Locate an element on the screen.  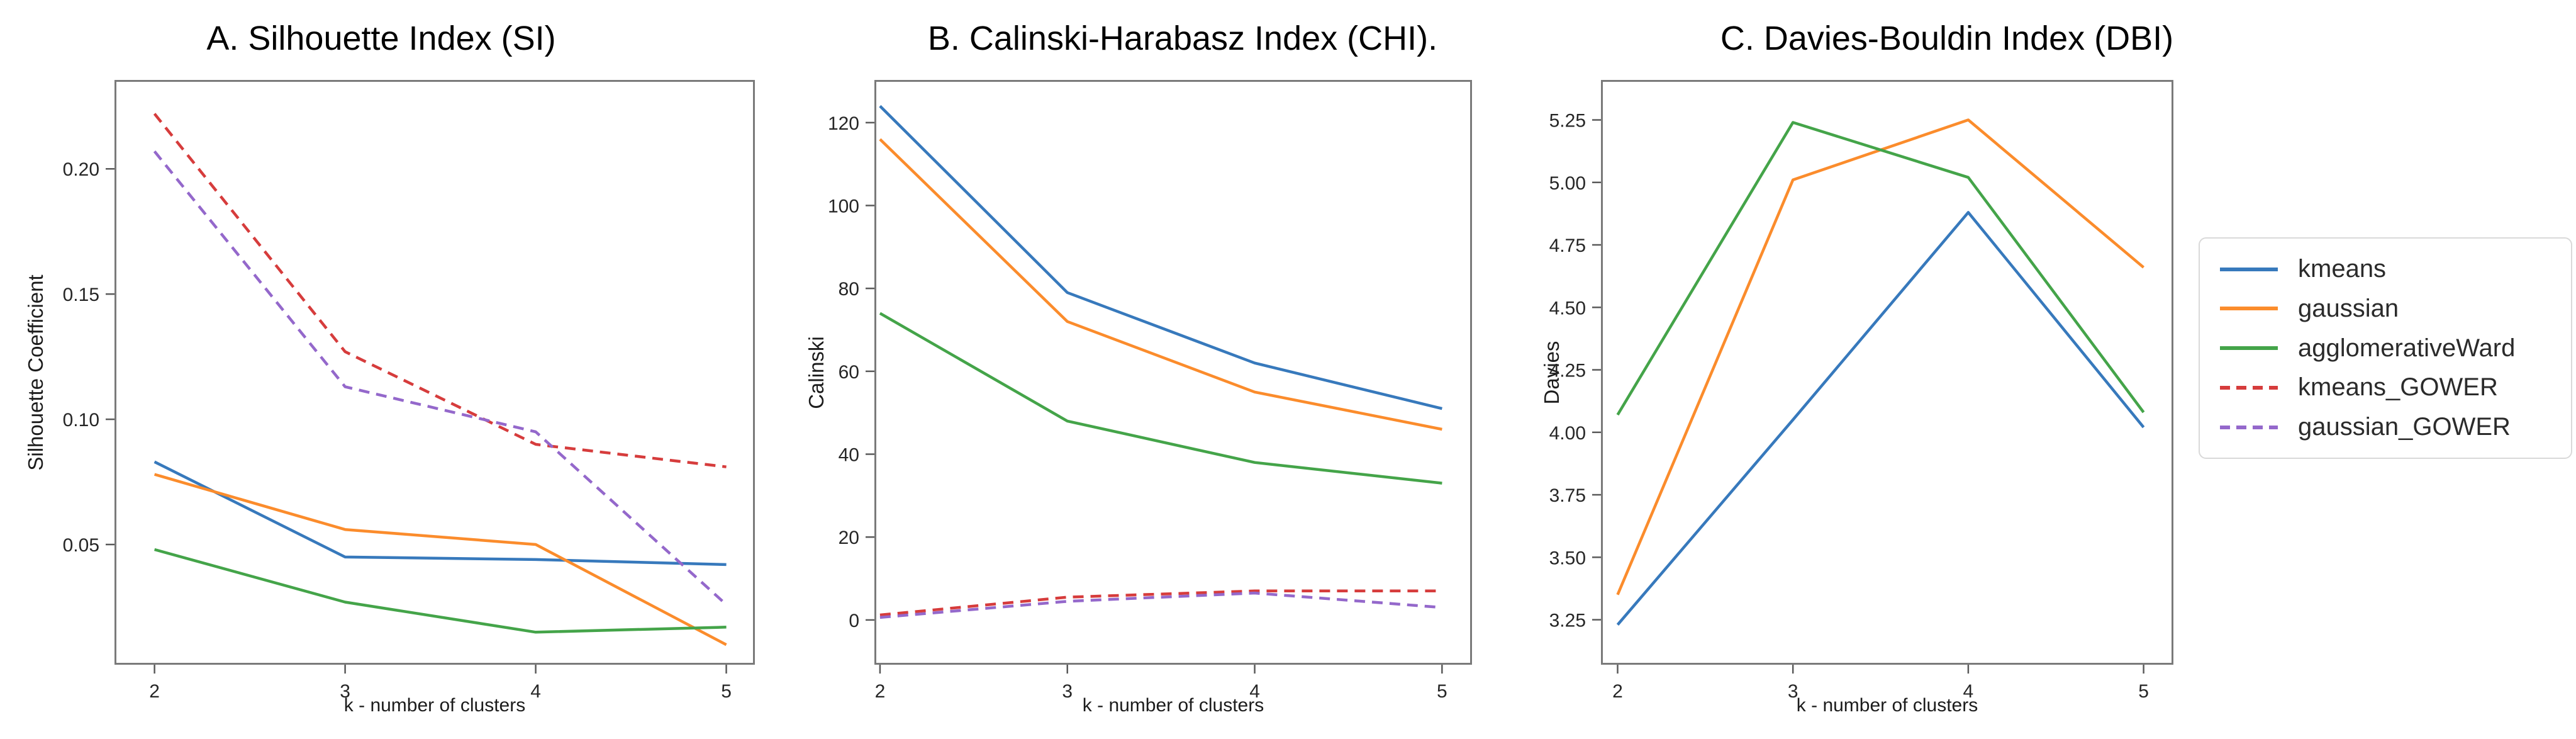
y-tick-label: 40 is located at coordinates (849, 455).